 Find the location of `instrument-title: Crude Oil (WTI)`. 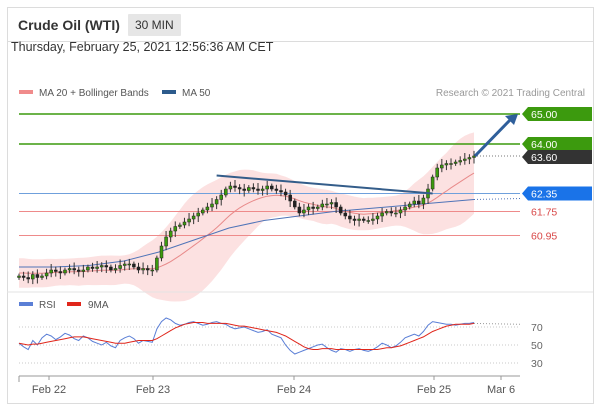

instrument-title: Crude Oil (WTI) is located at coordinates (70, 25).